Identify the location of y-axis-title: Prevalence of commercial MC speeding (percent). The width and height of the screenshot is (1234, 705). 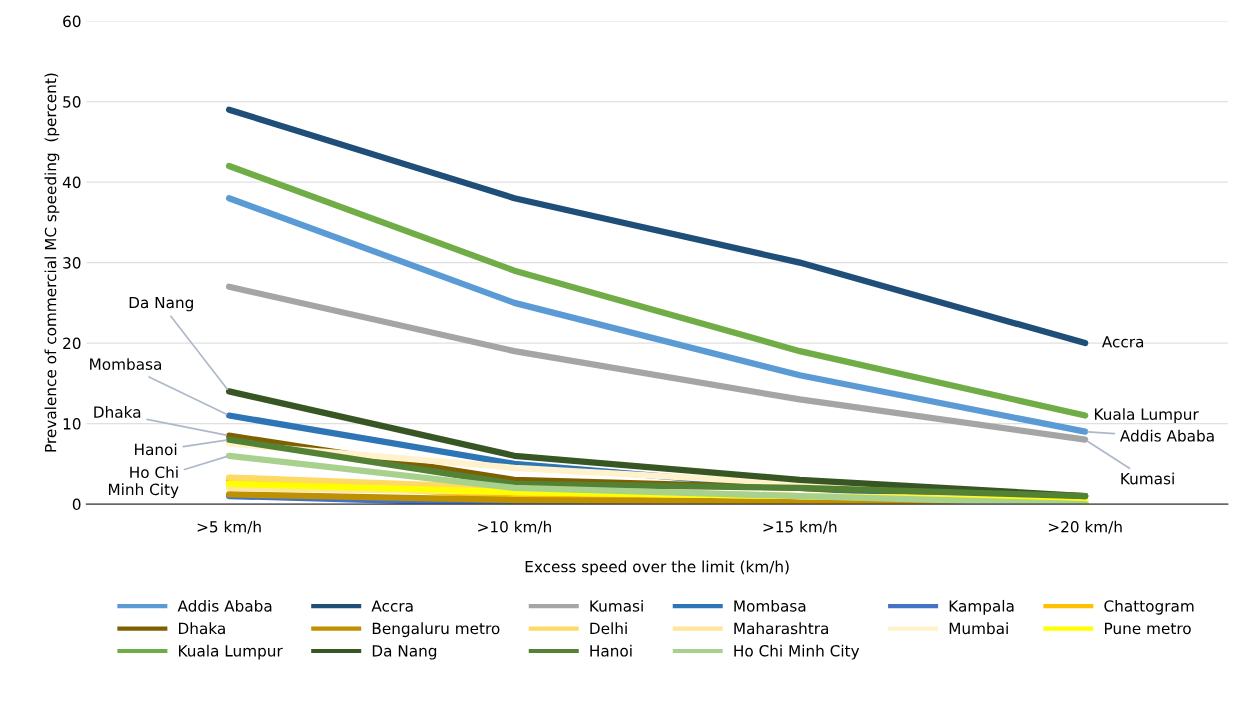
(52, 262).